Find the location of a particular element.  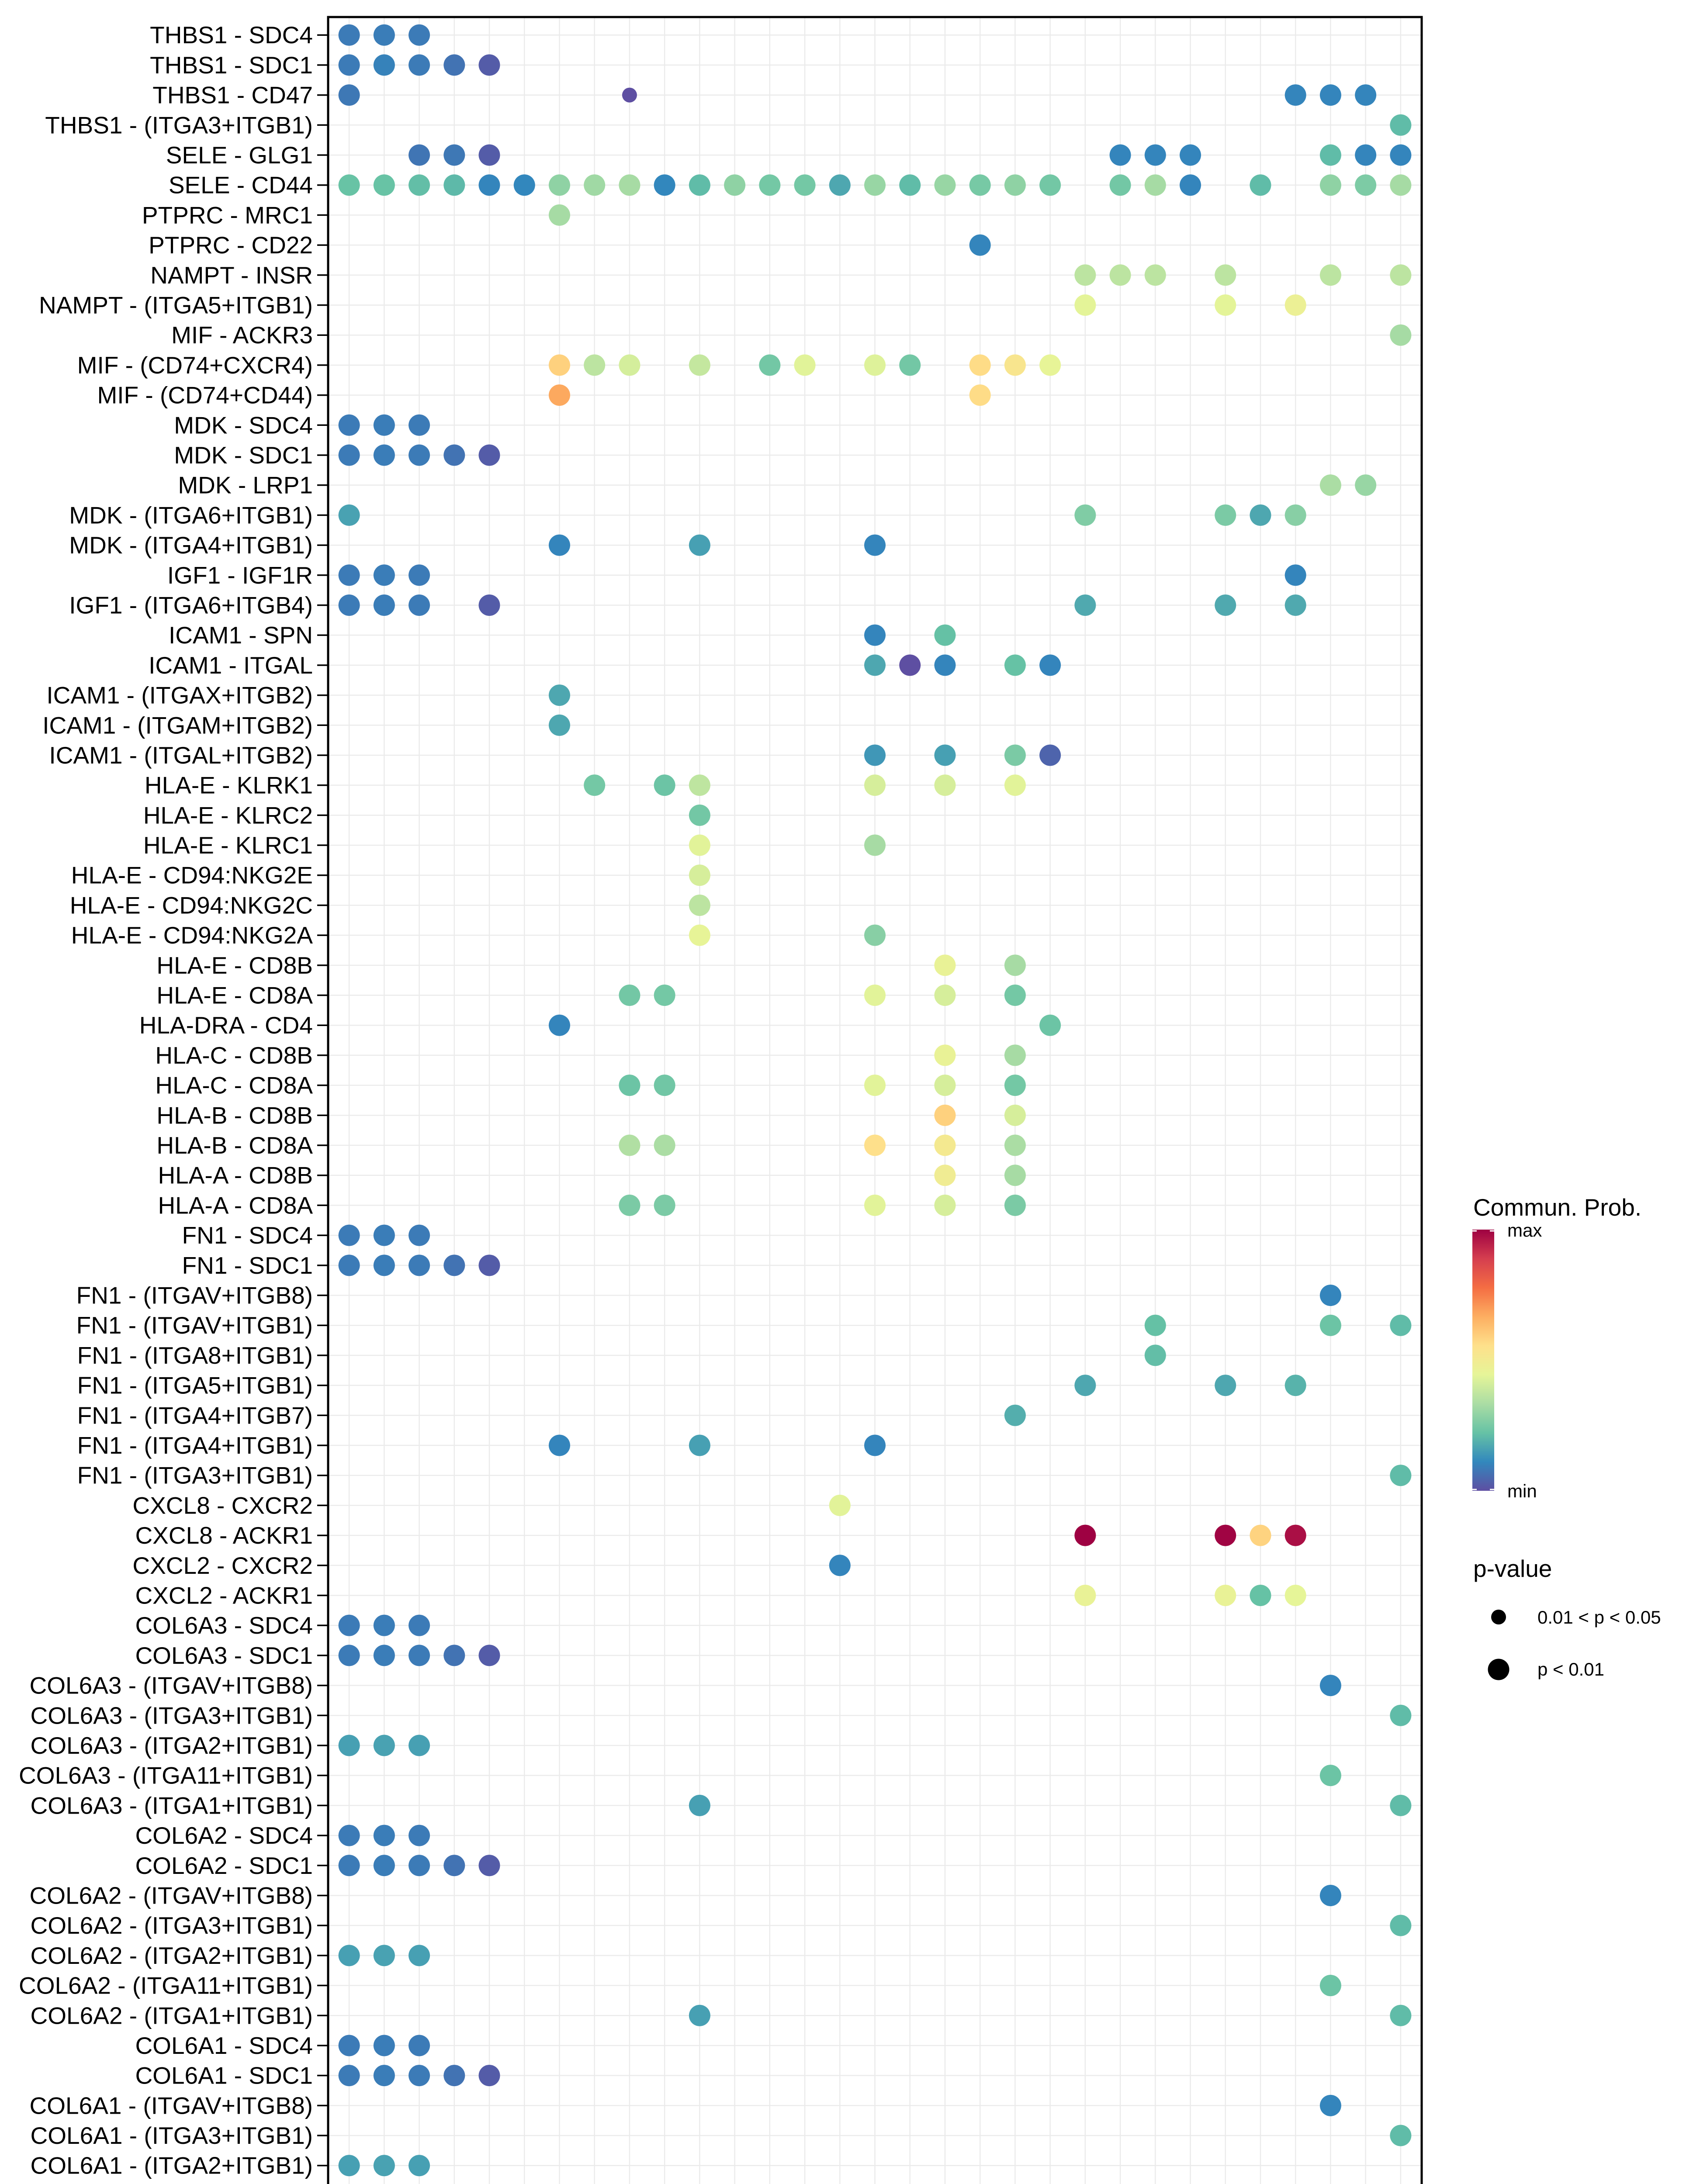

y-tick-label: FN1 - (ITGAV+ITGB8) is located at coordinates (194, 1295).